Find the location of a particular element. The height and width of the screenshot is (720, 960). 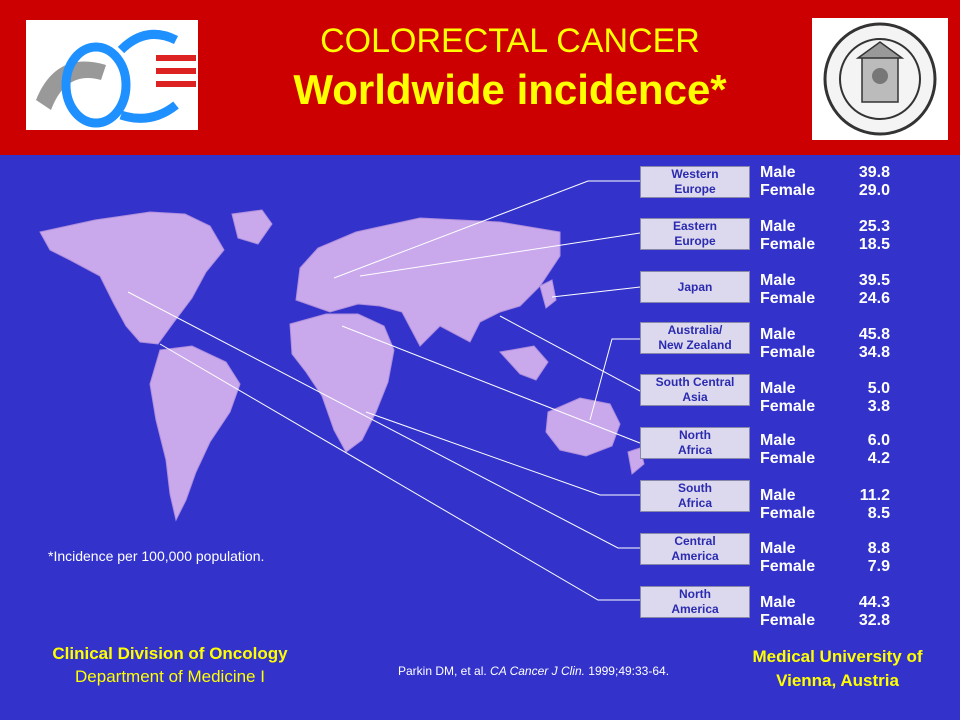

department-label: Department of Medicine I is located at coordinates (170, 676).